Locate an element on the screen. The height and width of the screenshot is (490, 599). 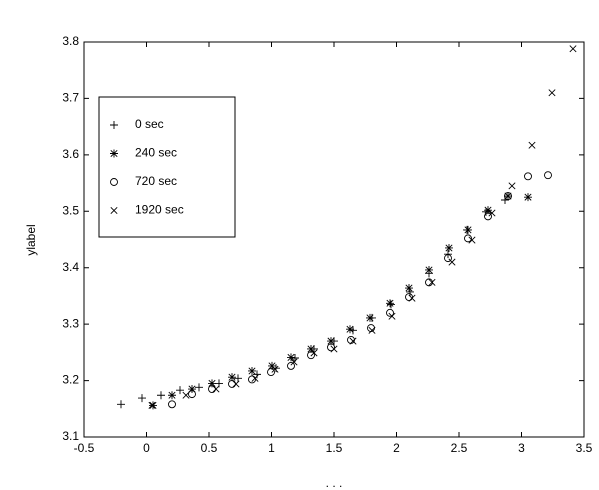
x-tick-label: -0.5 is located at coordinates (84, 448).